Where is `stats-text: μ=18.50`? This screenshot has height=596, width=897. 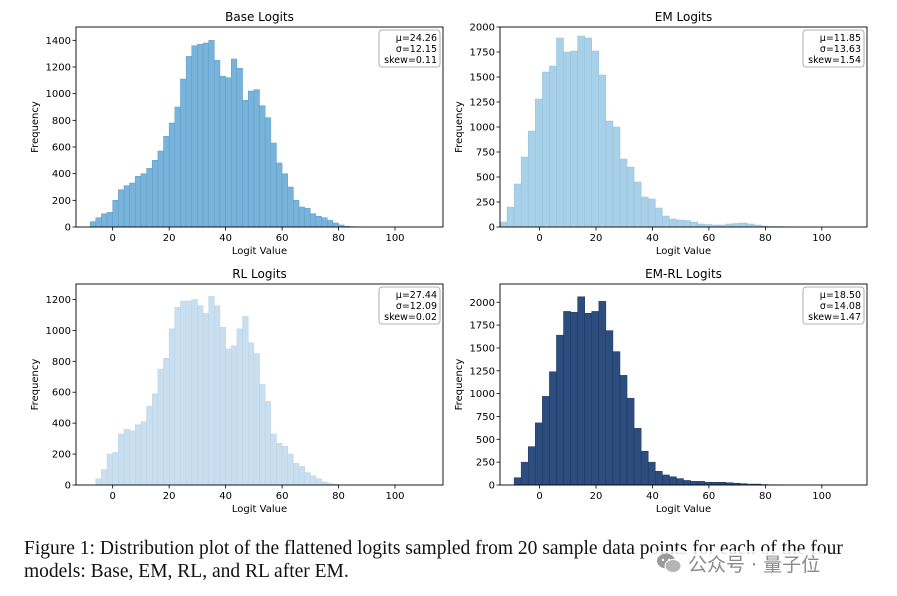 stats-text: μ=18.50 is located at coordinates (840, 295).